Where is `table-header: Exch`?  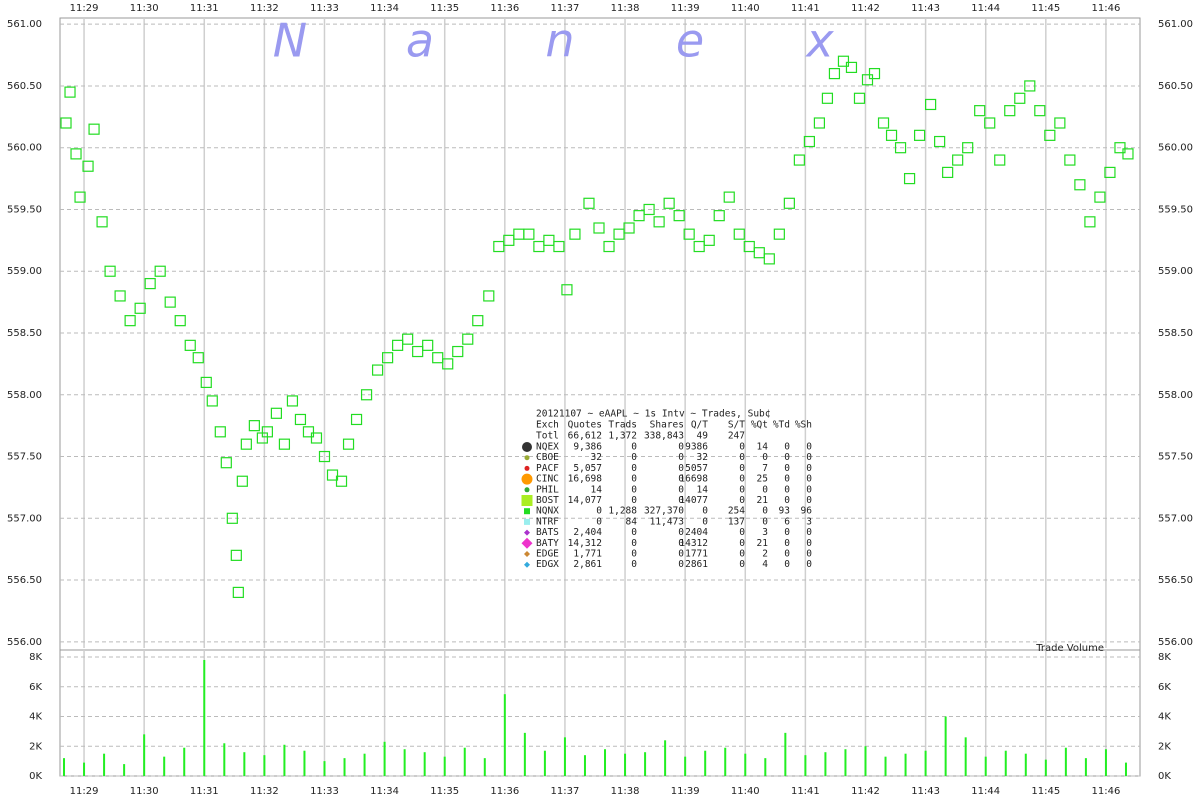
table-header: Exch is located at coordinates (547, 425).